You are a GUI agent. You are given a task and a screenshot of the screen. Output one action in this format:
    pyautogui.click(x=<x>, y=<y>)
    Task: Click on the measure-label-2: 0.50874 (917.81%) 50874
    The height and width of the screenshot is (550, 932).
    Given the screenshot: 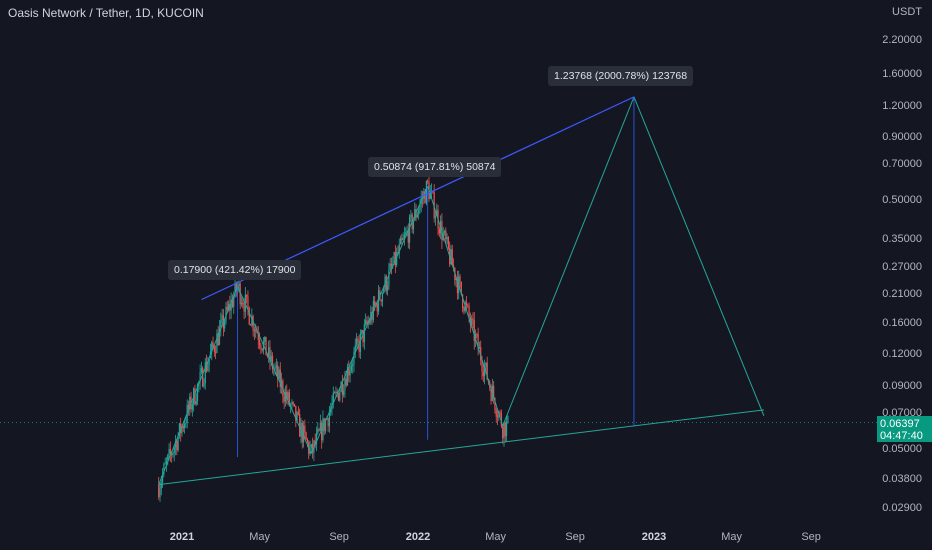 What is the action you would take?
    pyautogui.click(x=435, y=167)
    